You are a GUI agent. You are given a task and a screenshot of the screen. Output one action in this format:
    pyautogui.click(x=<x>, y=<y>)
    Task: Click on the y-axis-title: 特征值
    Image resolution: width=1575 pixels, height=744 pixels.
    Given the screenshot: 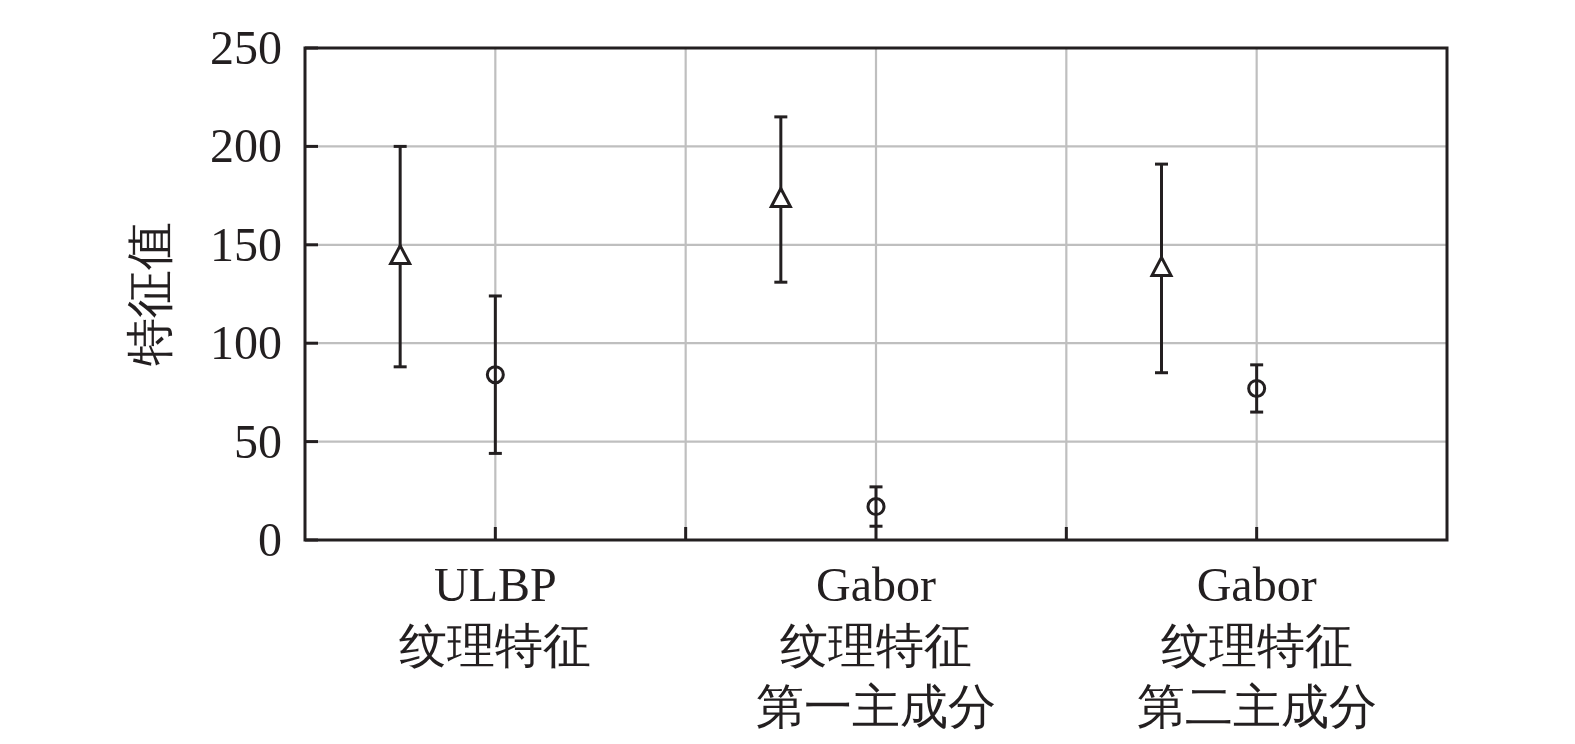 What is the action you would take?
    pyautogui.click(x=149, y=294)
    